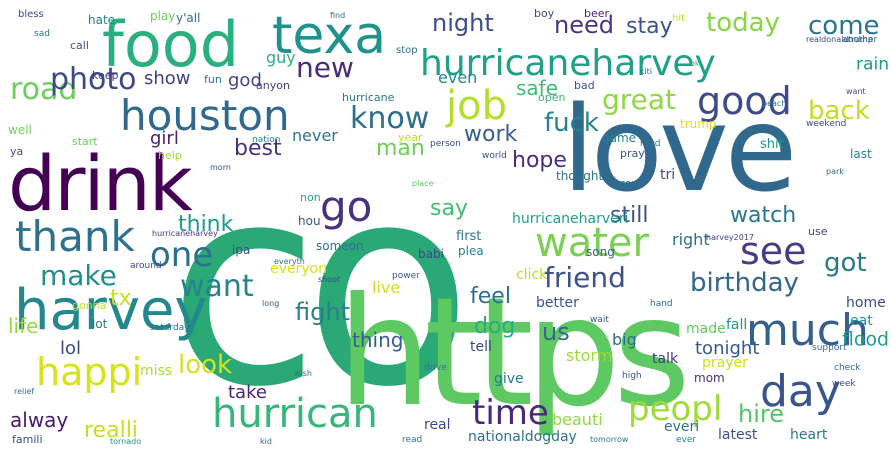 This screenshot has height=456, width=891. What do you see at coordinates (571, 123) in the screenshot?
I see `word: fuck` at bounding box center [571, 123].